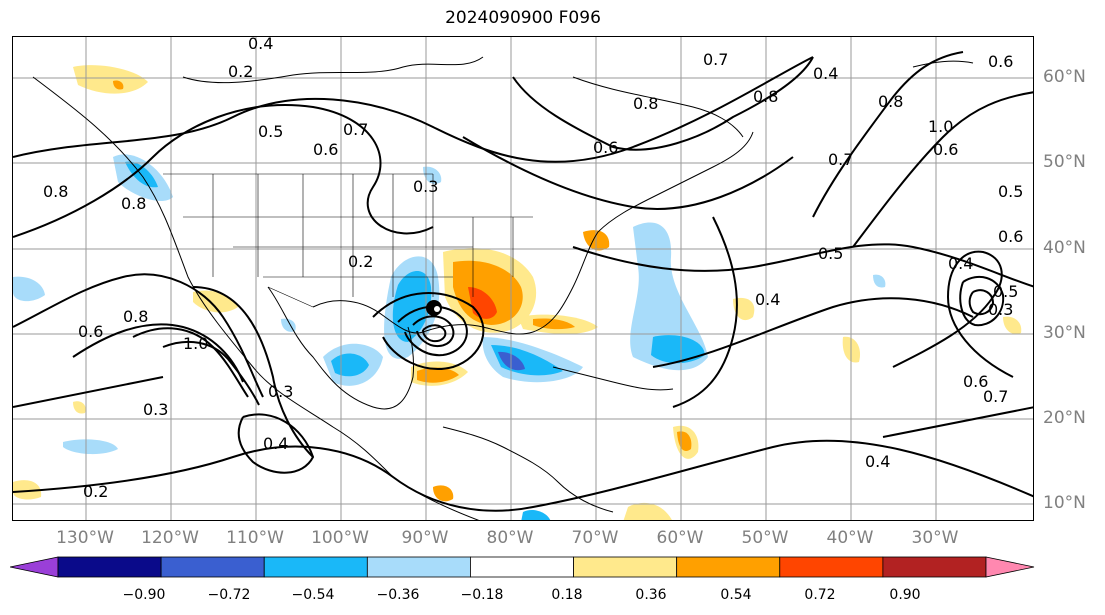  I want to click on lon-label: 60°W, so click(680, 538).